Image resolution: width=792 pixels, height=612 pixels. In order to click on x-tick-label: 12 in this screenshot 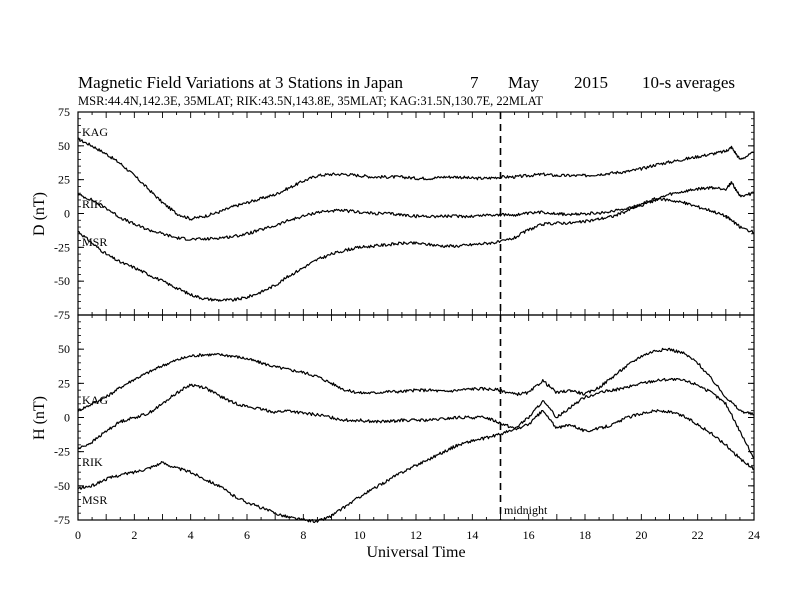, I will do `click(416, 535)`.